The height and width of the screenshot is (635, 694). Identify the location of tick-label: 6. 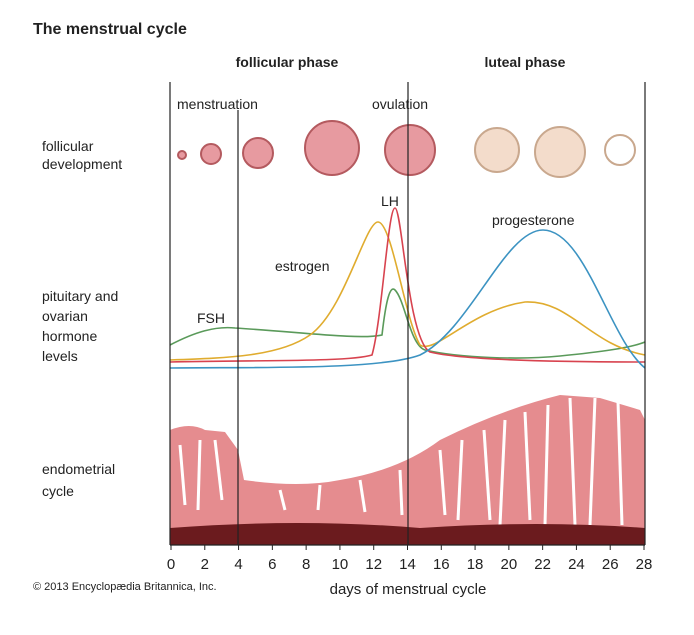
(272, 564).